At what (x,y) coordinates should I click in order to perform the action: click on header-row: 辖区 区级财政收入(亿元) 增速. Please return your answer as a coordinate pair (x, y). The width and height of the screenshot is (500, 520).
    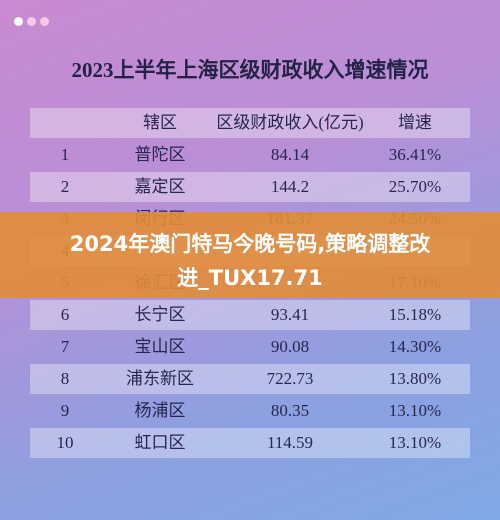
    Looking at the image, I should click on (250, 123).